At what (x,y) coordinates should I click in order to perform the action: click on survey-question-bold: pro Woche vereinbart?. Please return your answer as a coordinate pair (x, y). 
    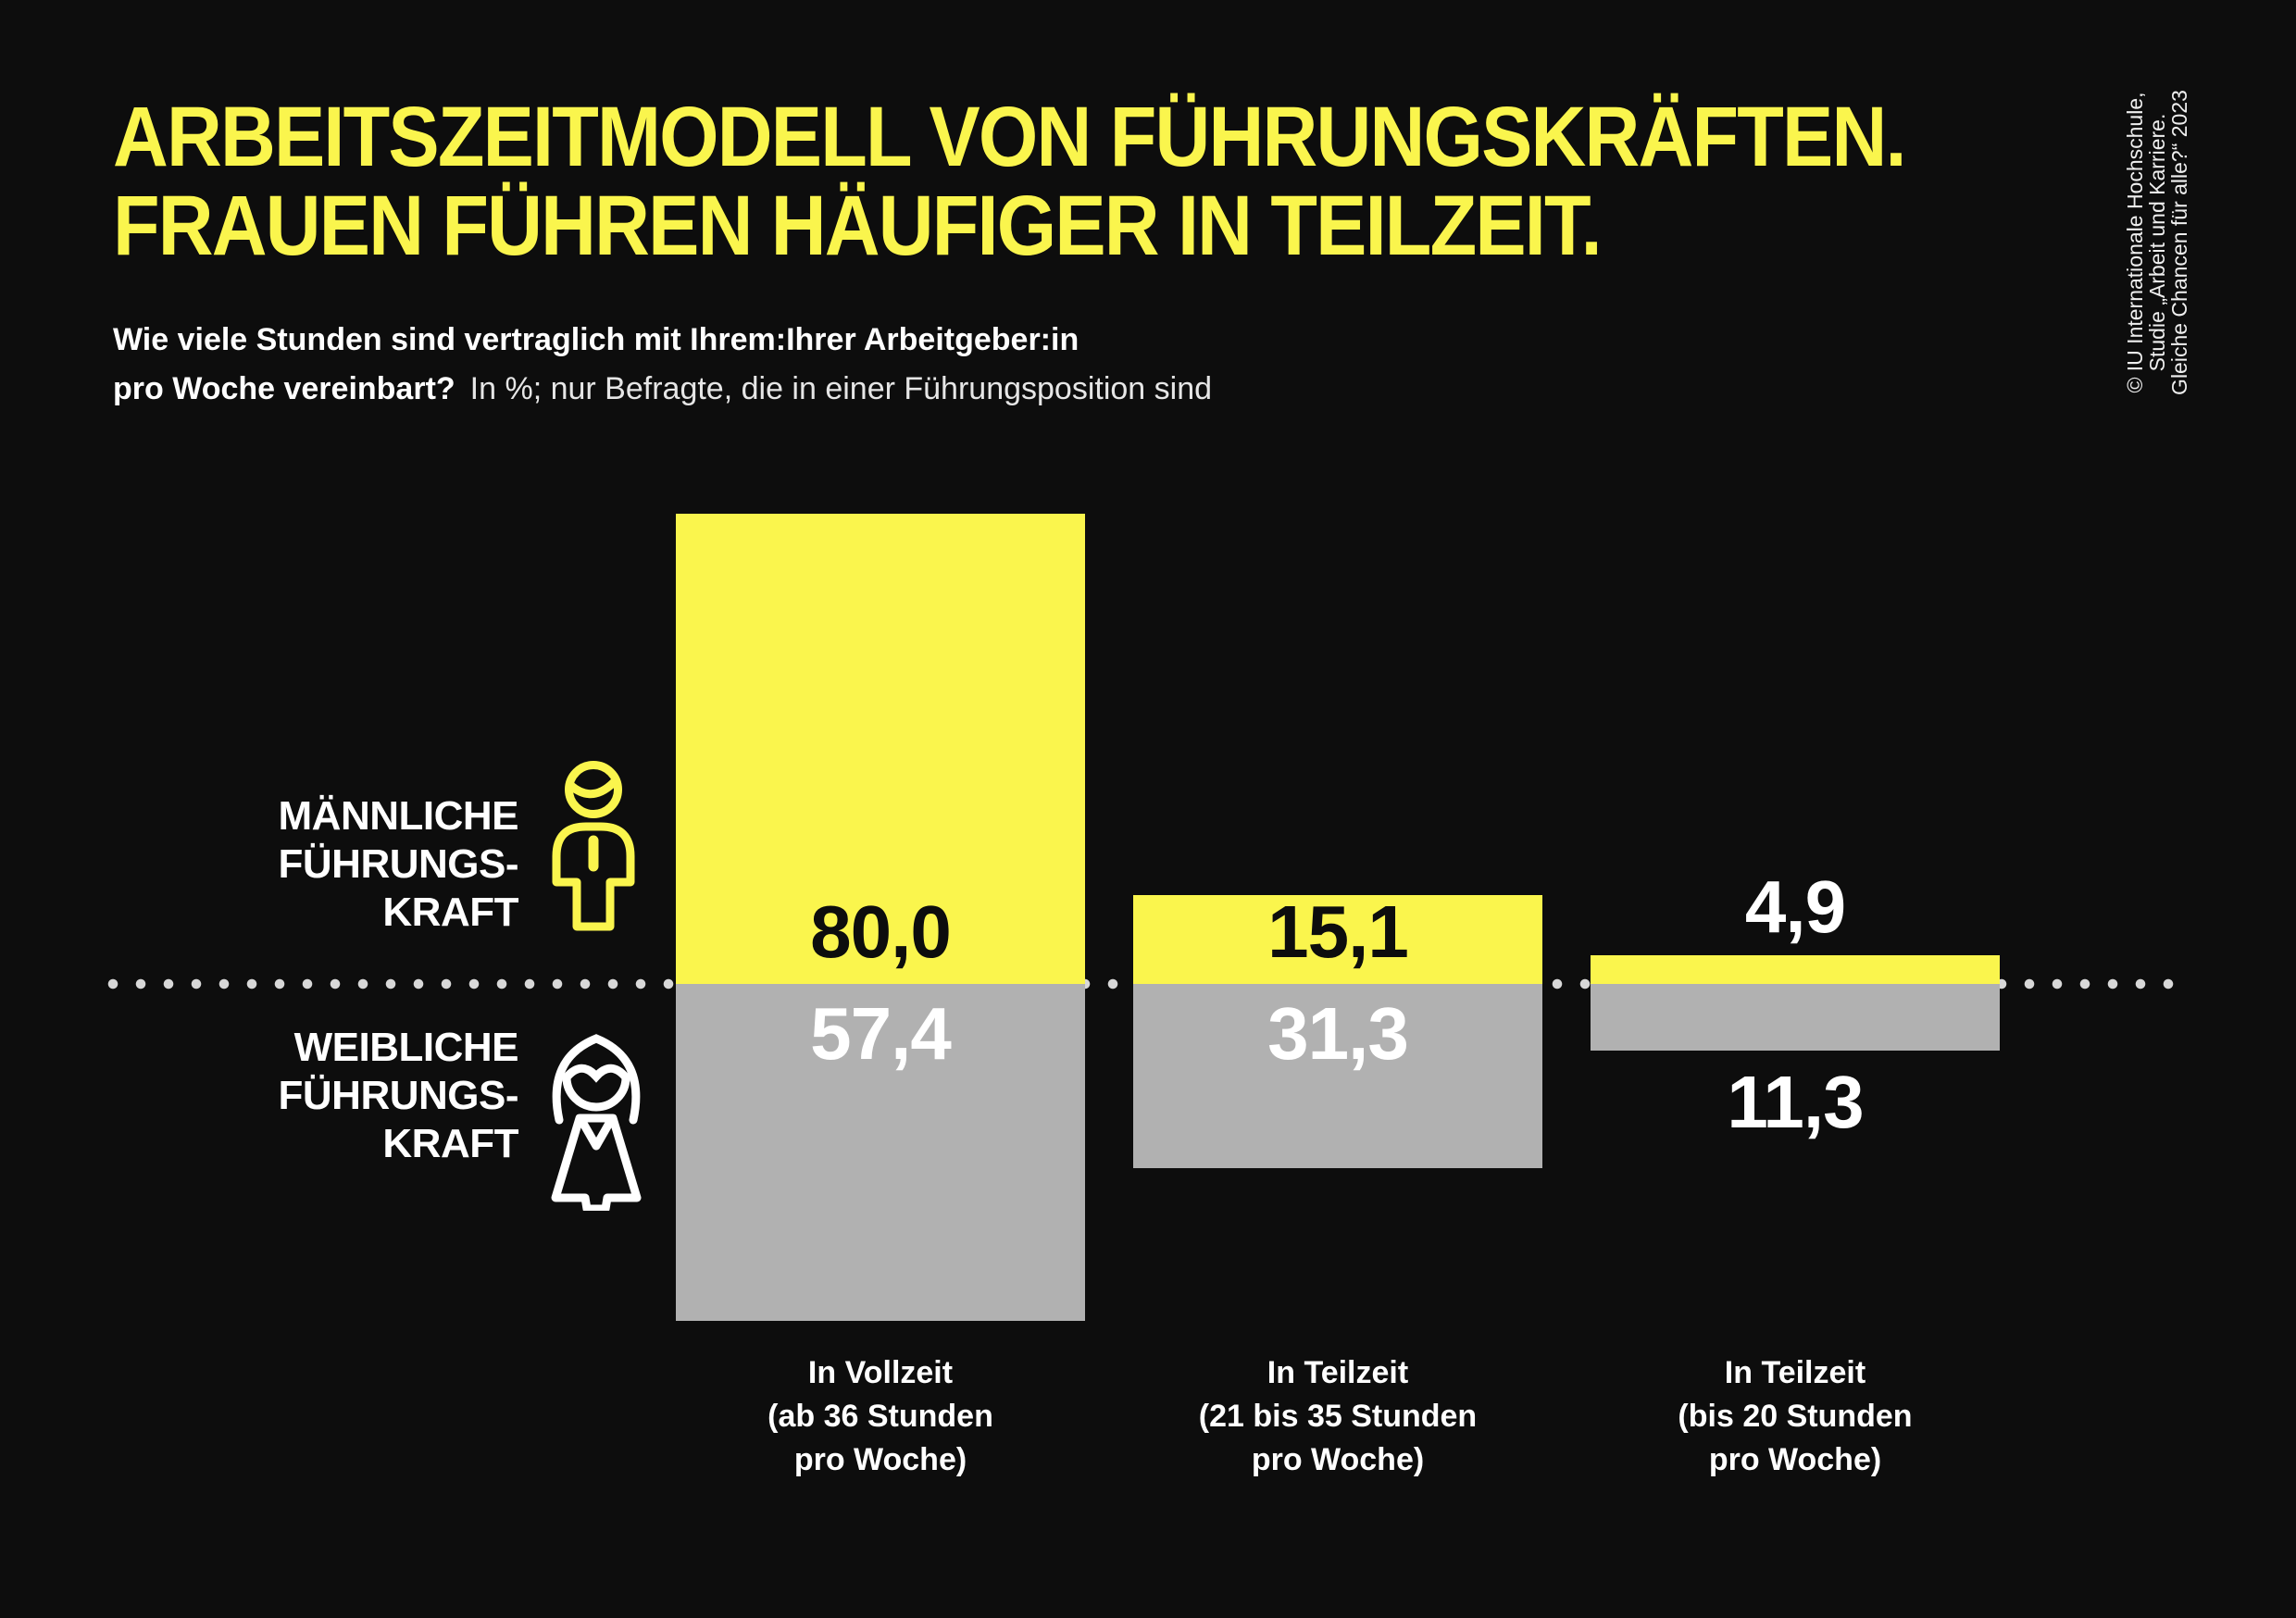
    Looking at the image, I should click on (284, 388).